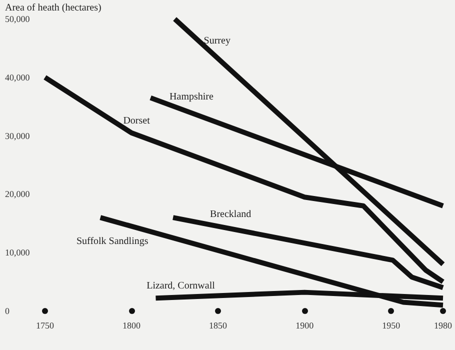 The height and width of the screenshot is (350, 455). I want to click on x-tick-label: 1800, so click(132, 325).